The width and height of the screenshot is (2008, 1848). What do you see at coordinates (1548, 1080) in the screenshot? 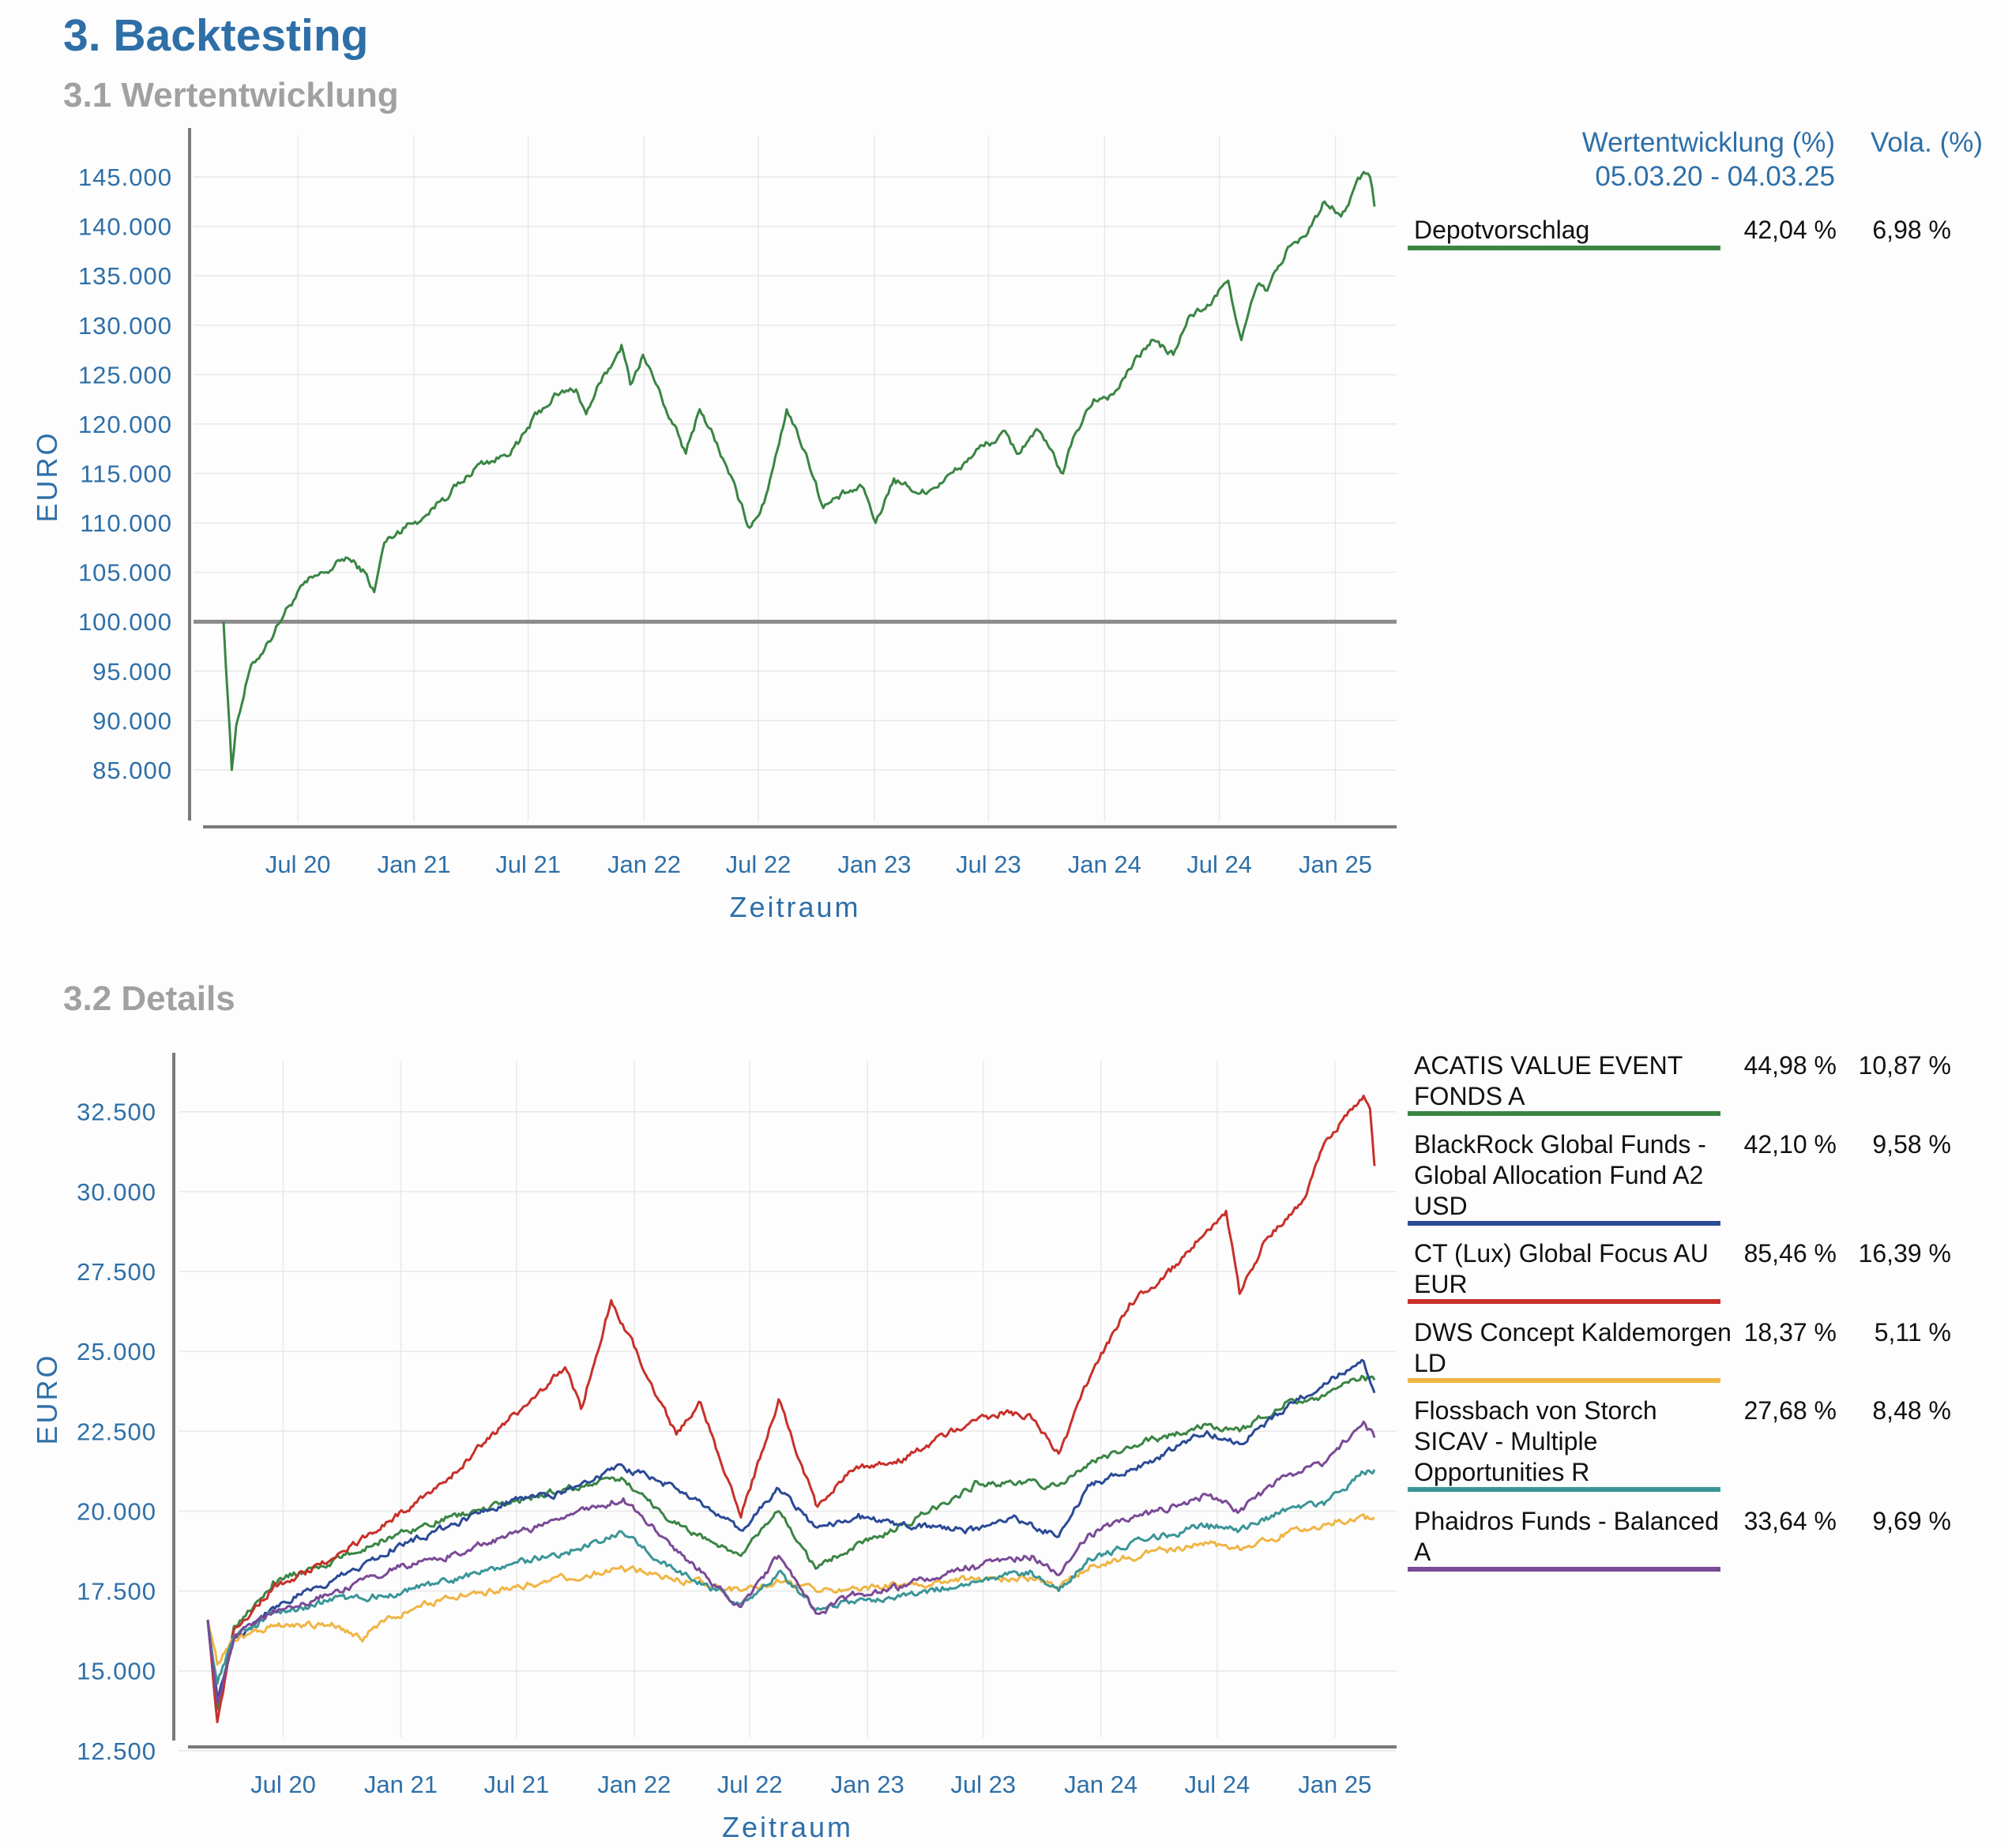
I see `legend-name: ACATIS VALUE EVENT FONDS A` at bounding box center [1548, 1080].